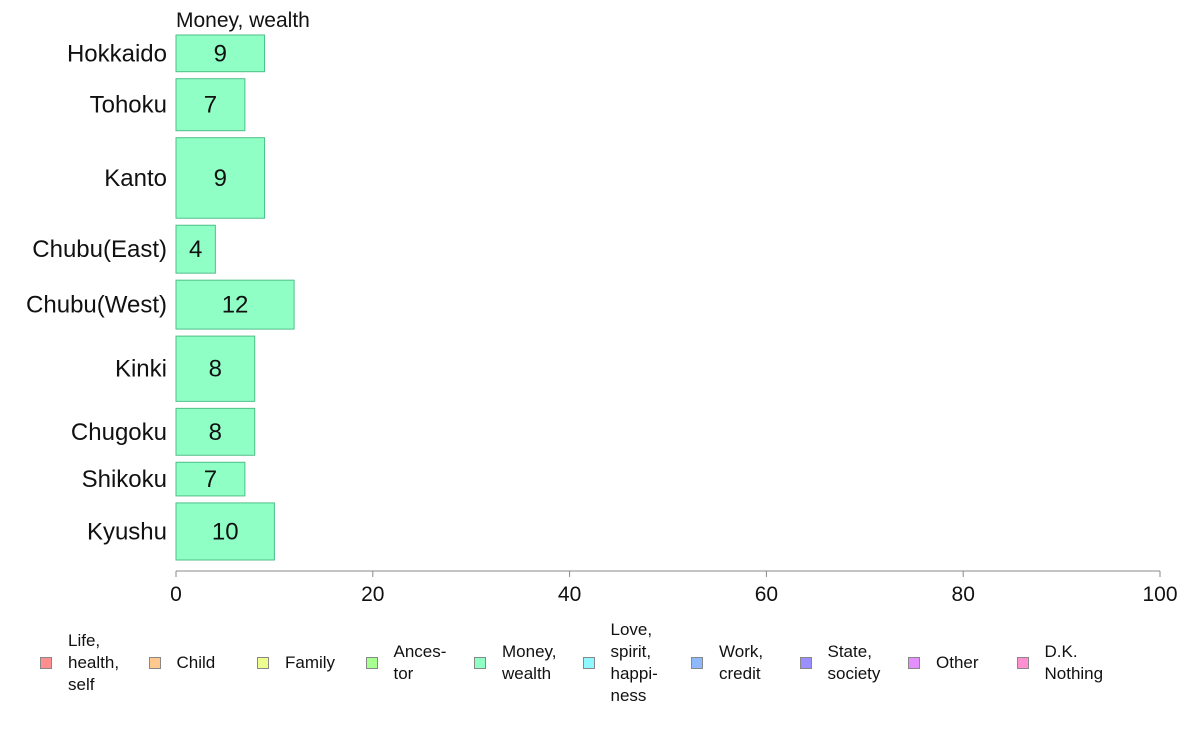 The image size is (1188, 736). I want to click on legend-label: D.K. Nothing, so click(1074, 662).